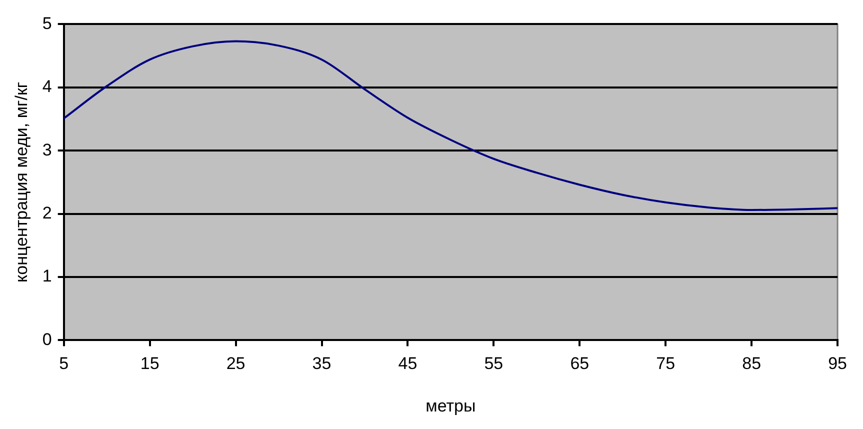 Image resolution: width=863 pixels, height=429 pixels. What do you see at coordinates (47, 150) in the screenshot?
I see `y-tick-label: 3` at bounding box center [47, 150].